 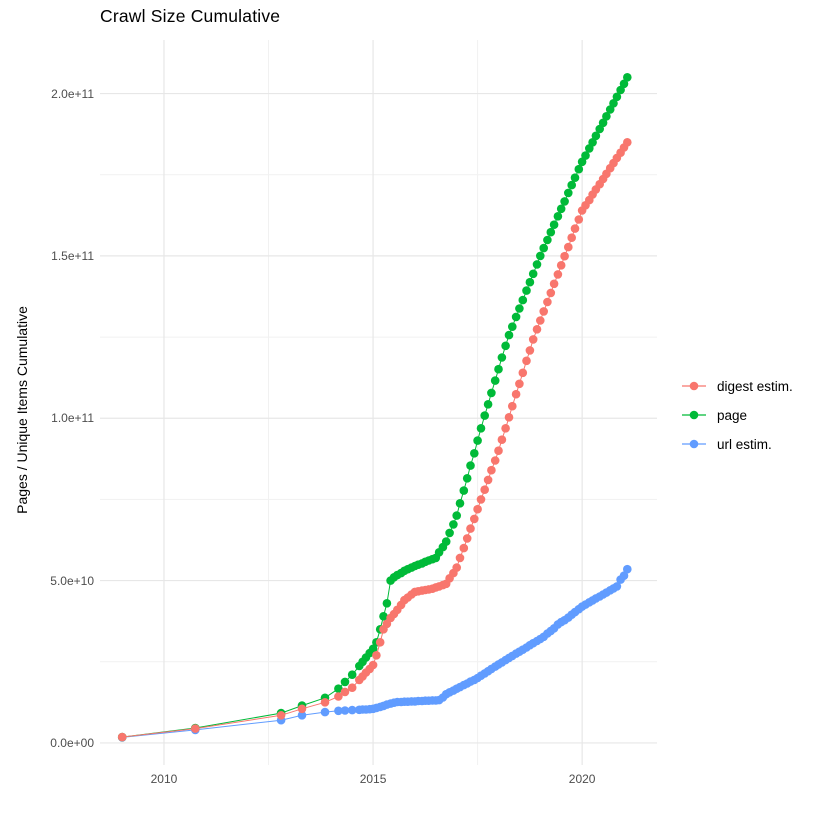 I want to click on y-tick-label: 2.0e+11, so click(x=72, y=93).